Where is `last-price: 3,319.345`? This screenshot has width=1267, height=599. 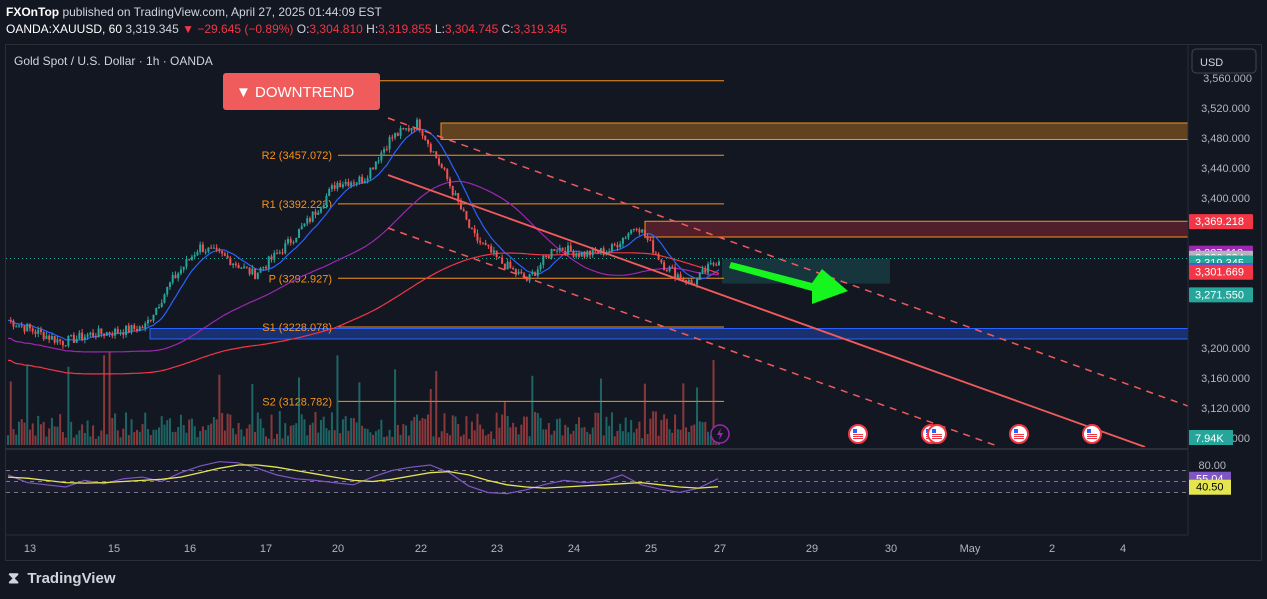 last-price: 3,319.345 is located at coordinates (152, 29).